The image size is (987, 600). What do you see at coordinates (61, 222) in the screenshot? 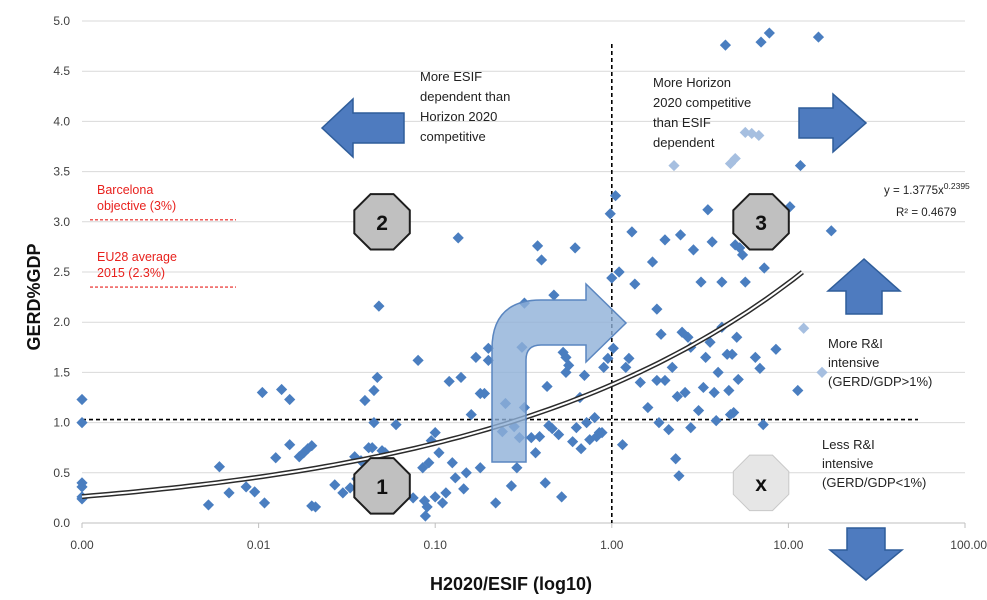
I see `y-tick-label: 3.0` at bounding box center [61, 222].